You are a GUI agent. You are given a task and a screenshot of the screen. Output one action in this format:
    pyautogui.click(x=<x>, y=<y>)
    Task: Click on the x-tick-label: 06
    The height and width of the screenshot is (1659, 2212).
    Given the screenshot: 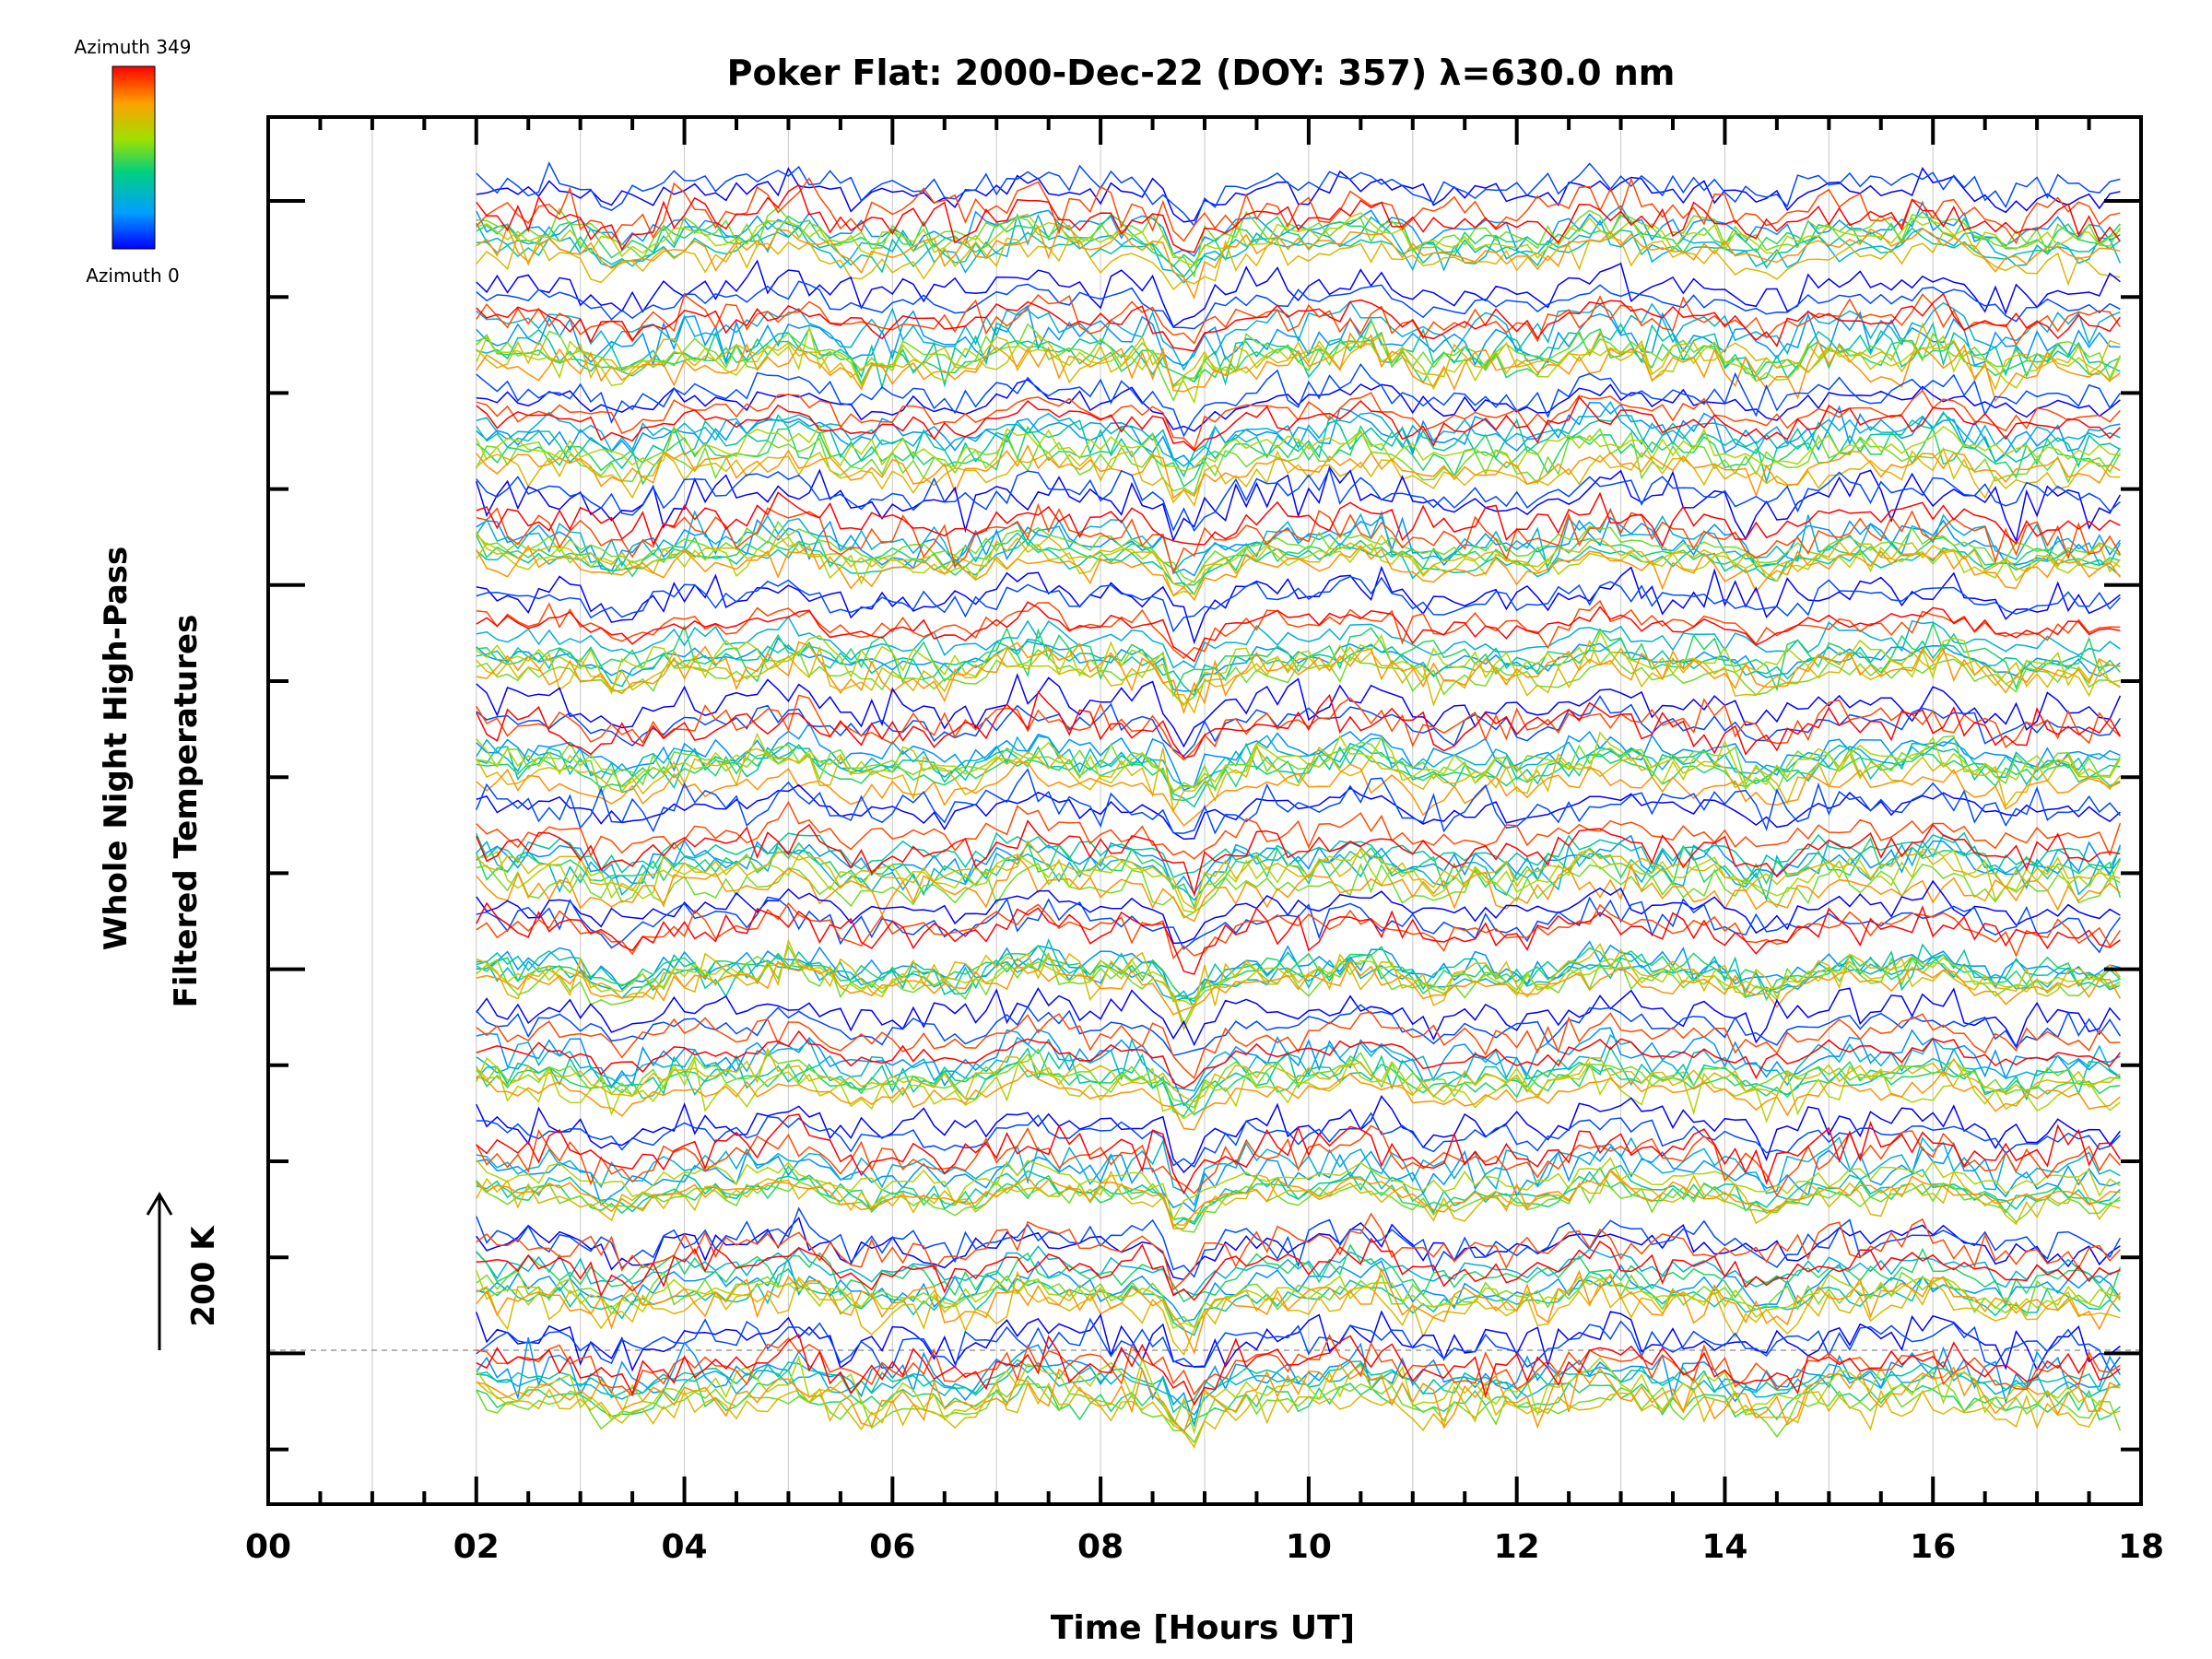 What is the action you would take?
    pyautogui.click(x=892, y=1547)
    